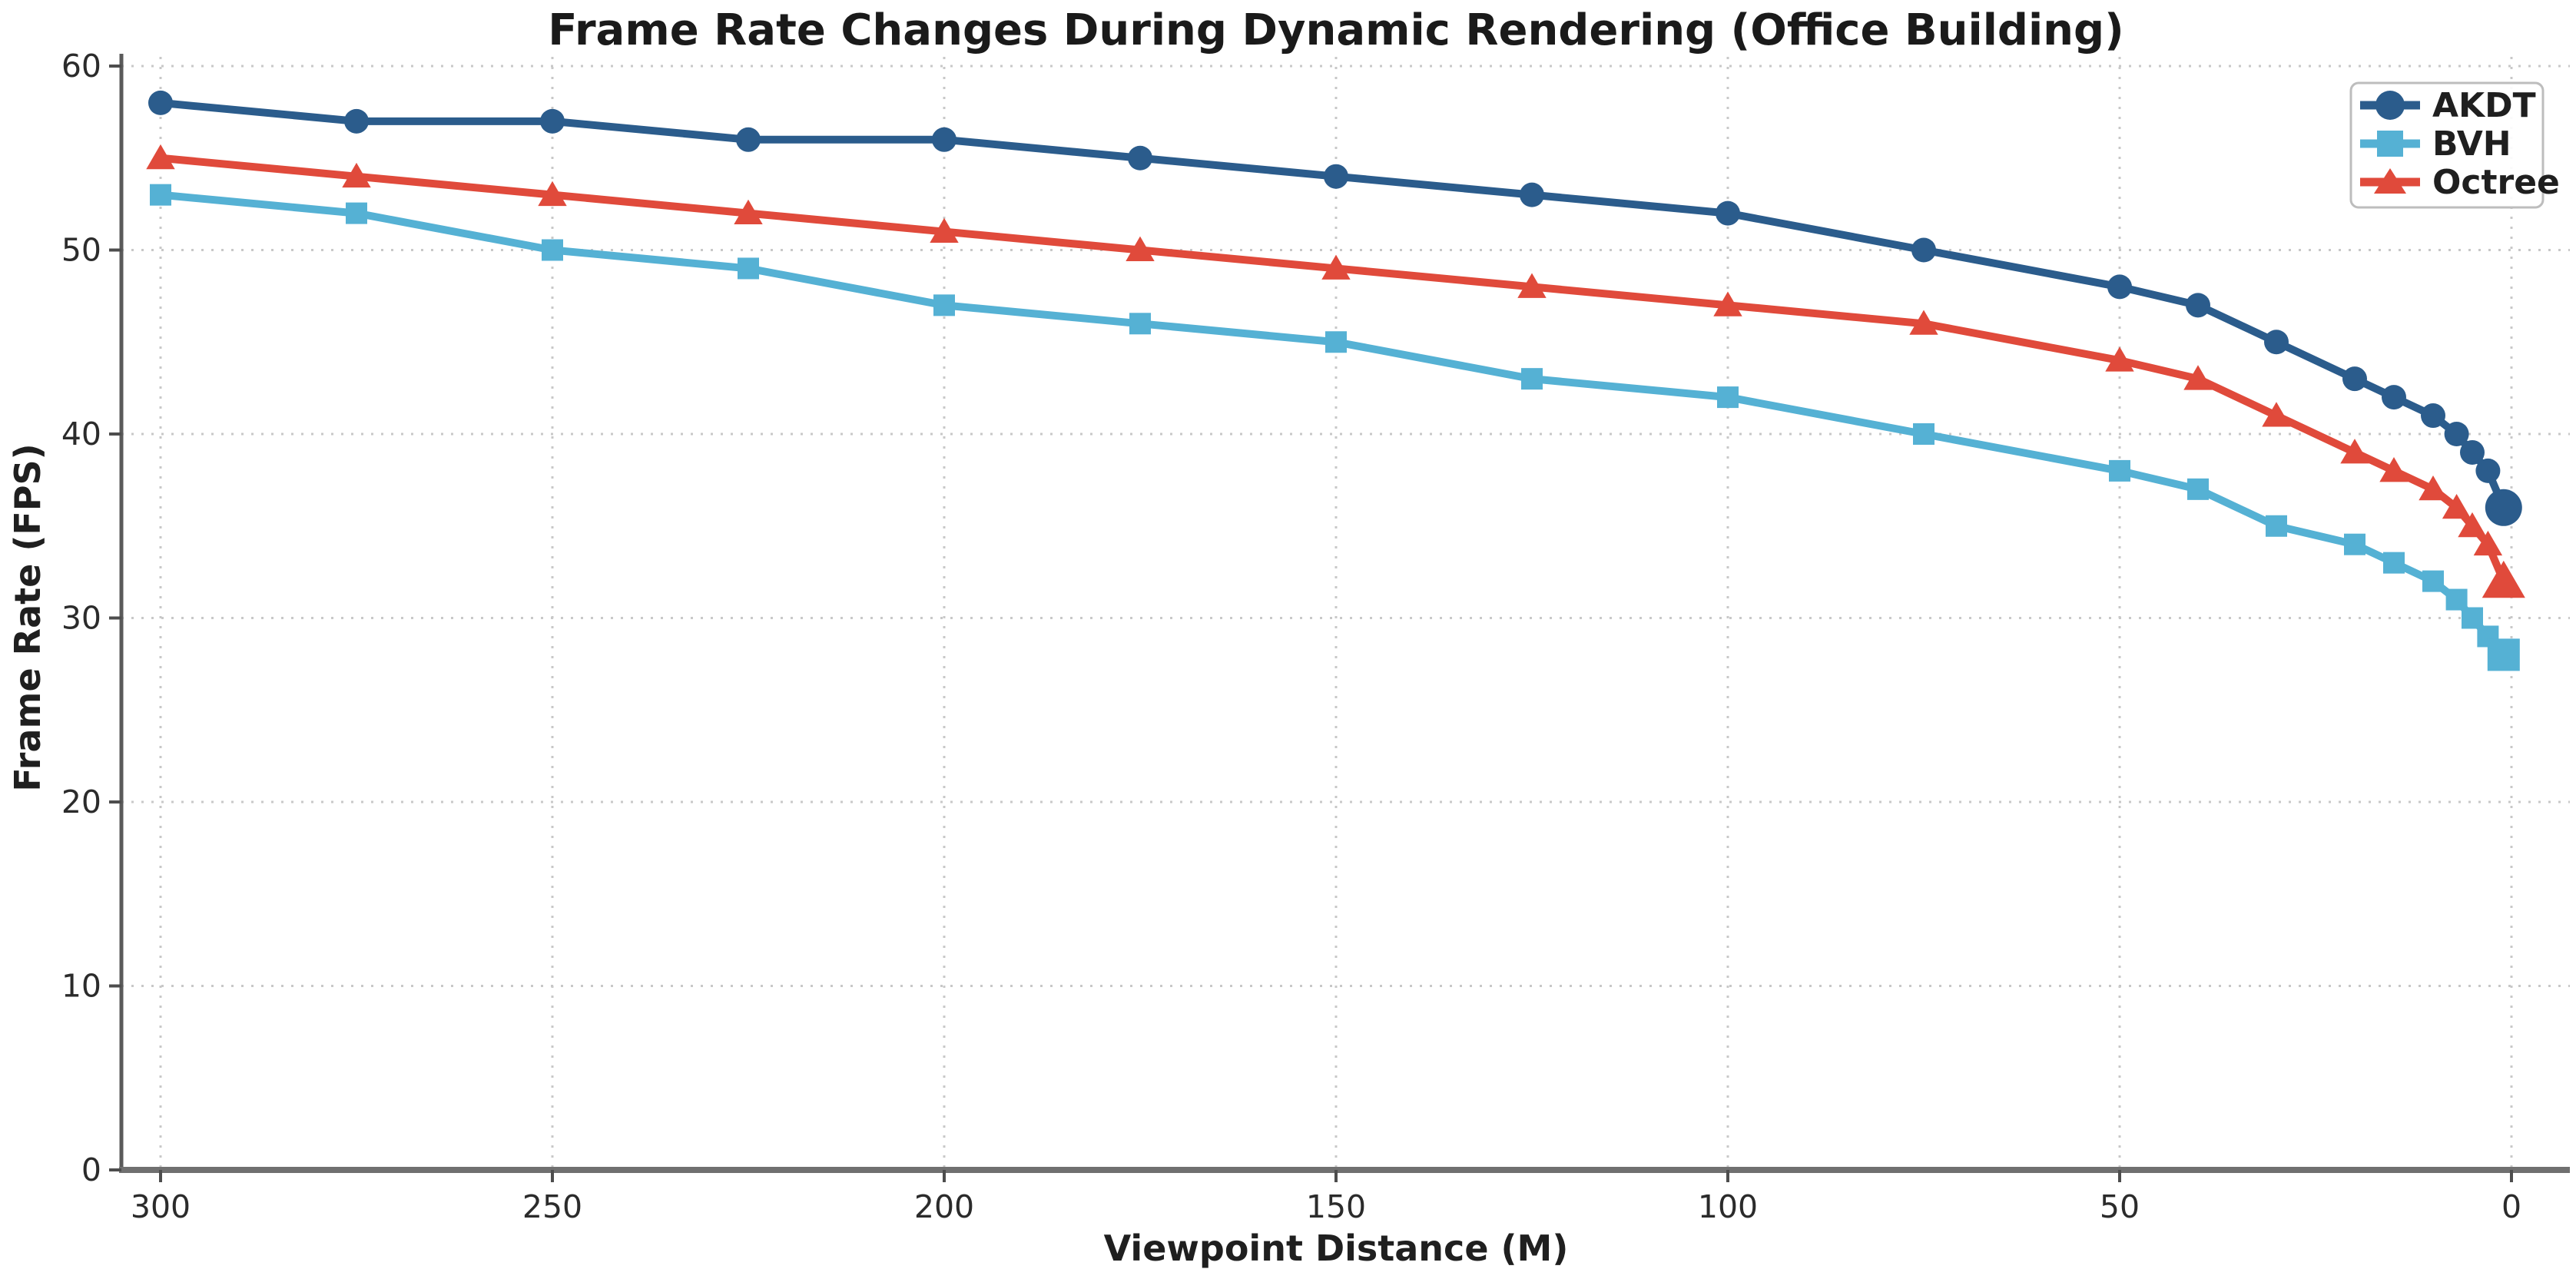  What do you see at coordinates (2511, 1206) in the screenshot?
I see `x-tick-label: 0` at bounding box center [2511, 1206].